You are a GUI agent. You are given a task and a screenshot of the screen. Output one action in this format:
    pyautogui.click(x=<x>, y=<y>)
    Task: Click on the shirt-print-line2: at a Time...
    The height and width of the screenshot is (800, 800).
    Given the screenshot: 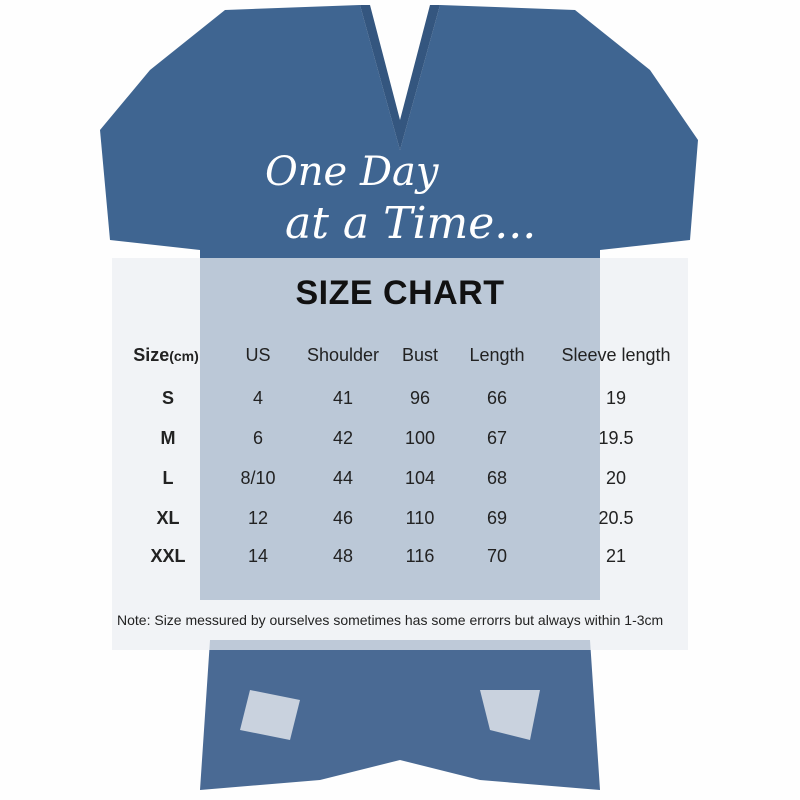 What is the action you would take?
    pyautogui.click(x=411, y=223)
    